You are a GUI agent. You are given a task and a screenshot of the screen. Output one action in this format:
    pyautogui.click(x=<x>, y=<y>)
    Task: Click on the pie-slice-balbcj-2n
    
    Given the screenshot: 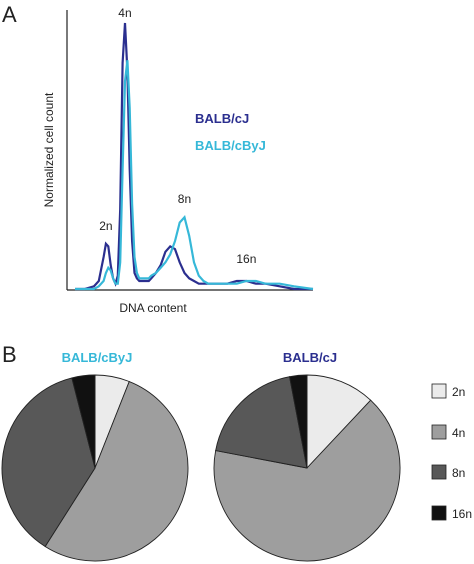 What is the action you would take?
    pyautogui.click(x=339, y=422)
    